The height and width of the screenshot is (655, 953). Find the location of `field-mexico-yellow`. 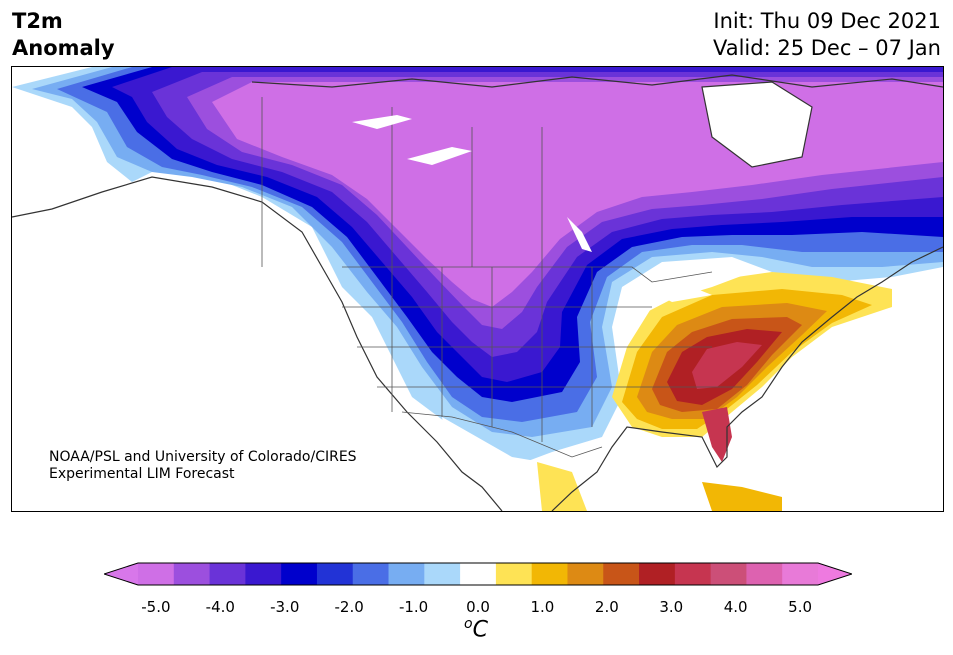

field-mexico-yellow is located at coordinates (562, 486).